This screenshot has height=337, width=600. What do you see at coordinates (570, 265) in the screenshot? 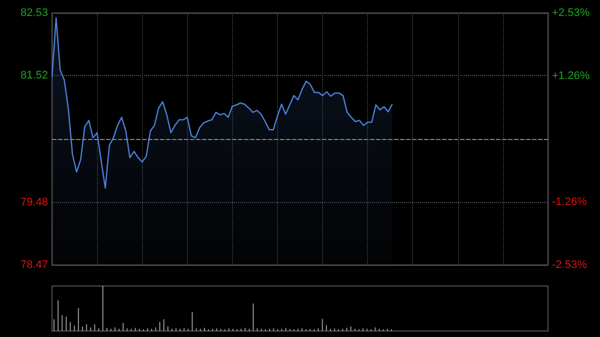
I see `y2-tick-label: -2.53%` at bounding box center [570, 265].